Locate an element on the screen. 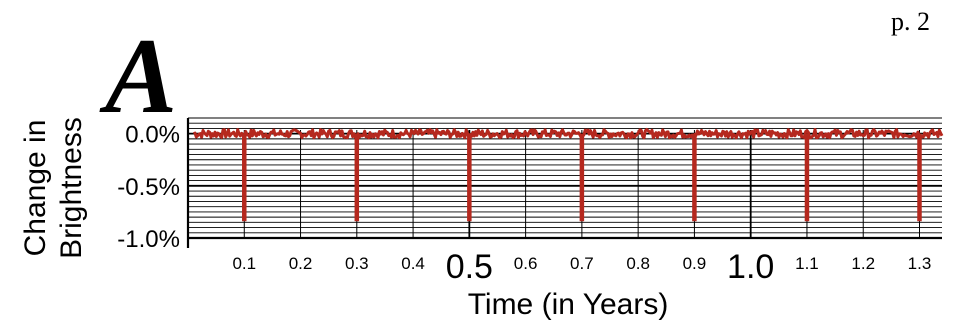 Image resolution: width=956 pixels, height=328 pixels. x-tick-label: 0.3 is located at coordinates (357, 263).